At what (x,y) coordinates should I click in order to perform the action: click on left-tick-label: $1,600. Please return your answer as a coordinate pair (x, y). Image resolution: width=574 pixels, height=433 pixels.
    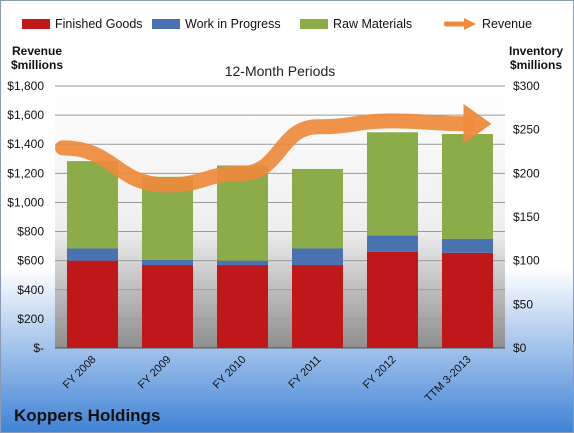
    Looking at the image, I should click on (25, 115).